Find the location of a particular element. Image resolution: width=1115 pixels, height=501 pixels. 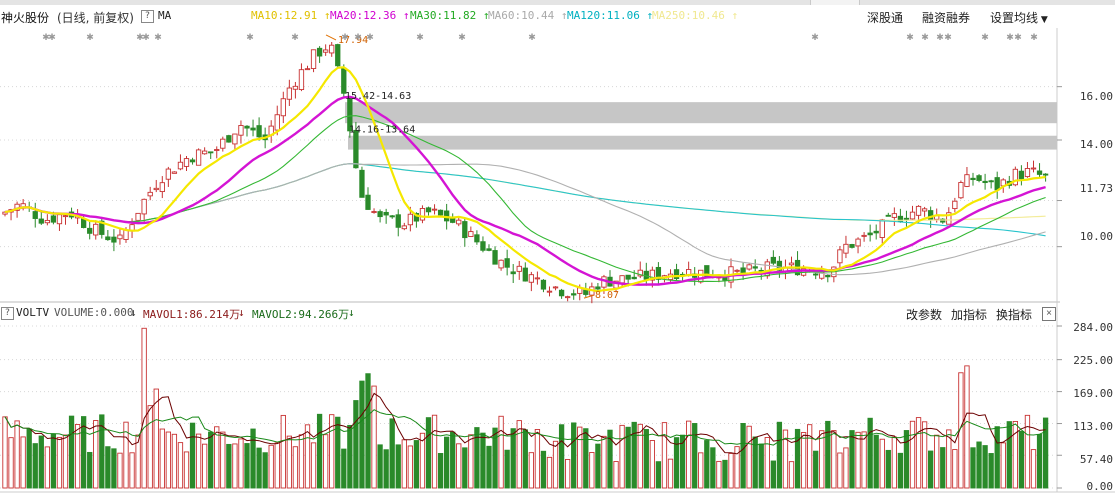

volume-tick-label: 57.40 is located at coordinates (1096, 459).